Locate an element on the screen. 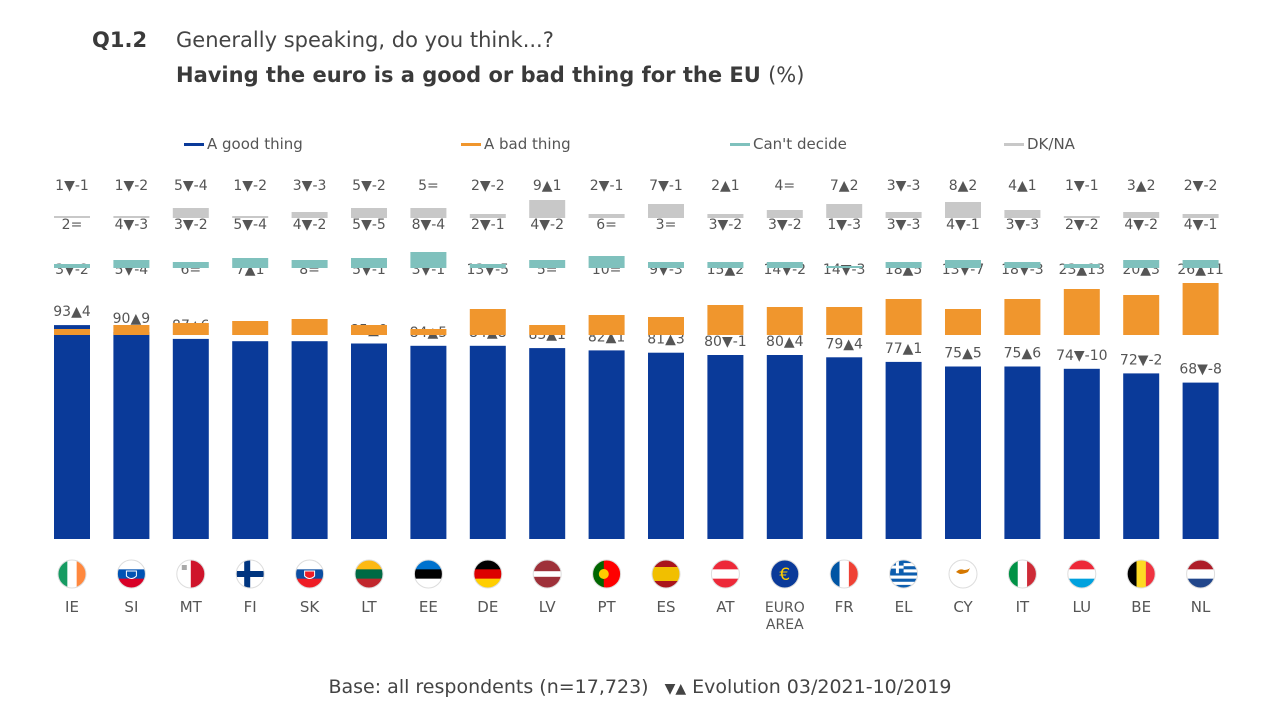 This screenshot has height=720, width=1280. bar-good-sk is located at coordinates (309, 440).